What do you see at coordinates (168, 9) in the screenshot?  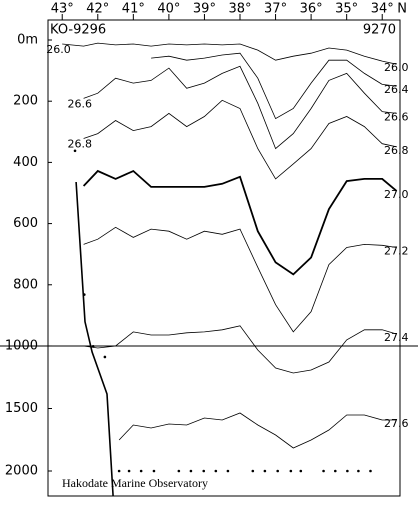 I see `x-tick-label: 40°` at bounding box center [168, 9].